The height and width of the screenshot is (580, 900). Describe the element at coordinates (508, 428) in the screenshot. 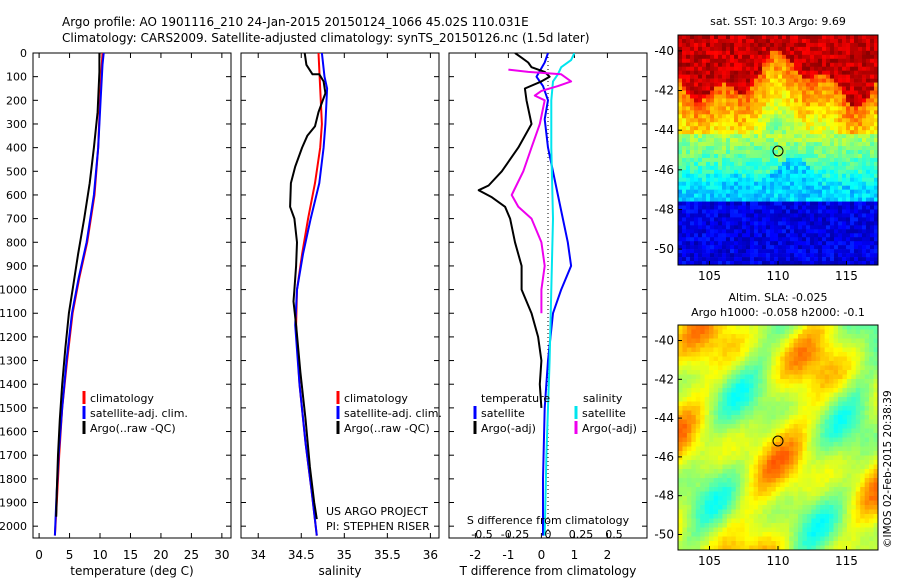

I see `legend-t-argo-label: Argo(-adj)` at that location.